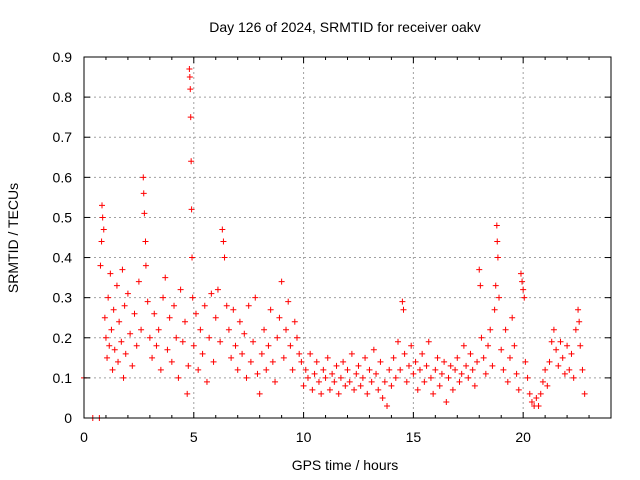 The image size is (640, 480). What do you see at coordinates (63, 177) in the screenshot?
I see `y-tick-label: 0.6` at bounding box center [63, 177].